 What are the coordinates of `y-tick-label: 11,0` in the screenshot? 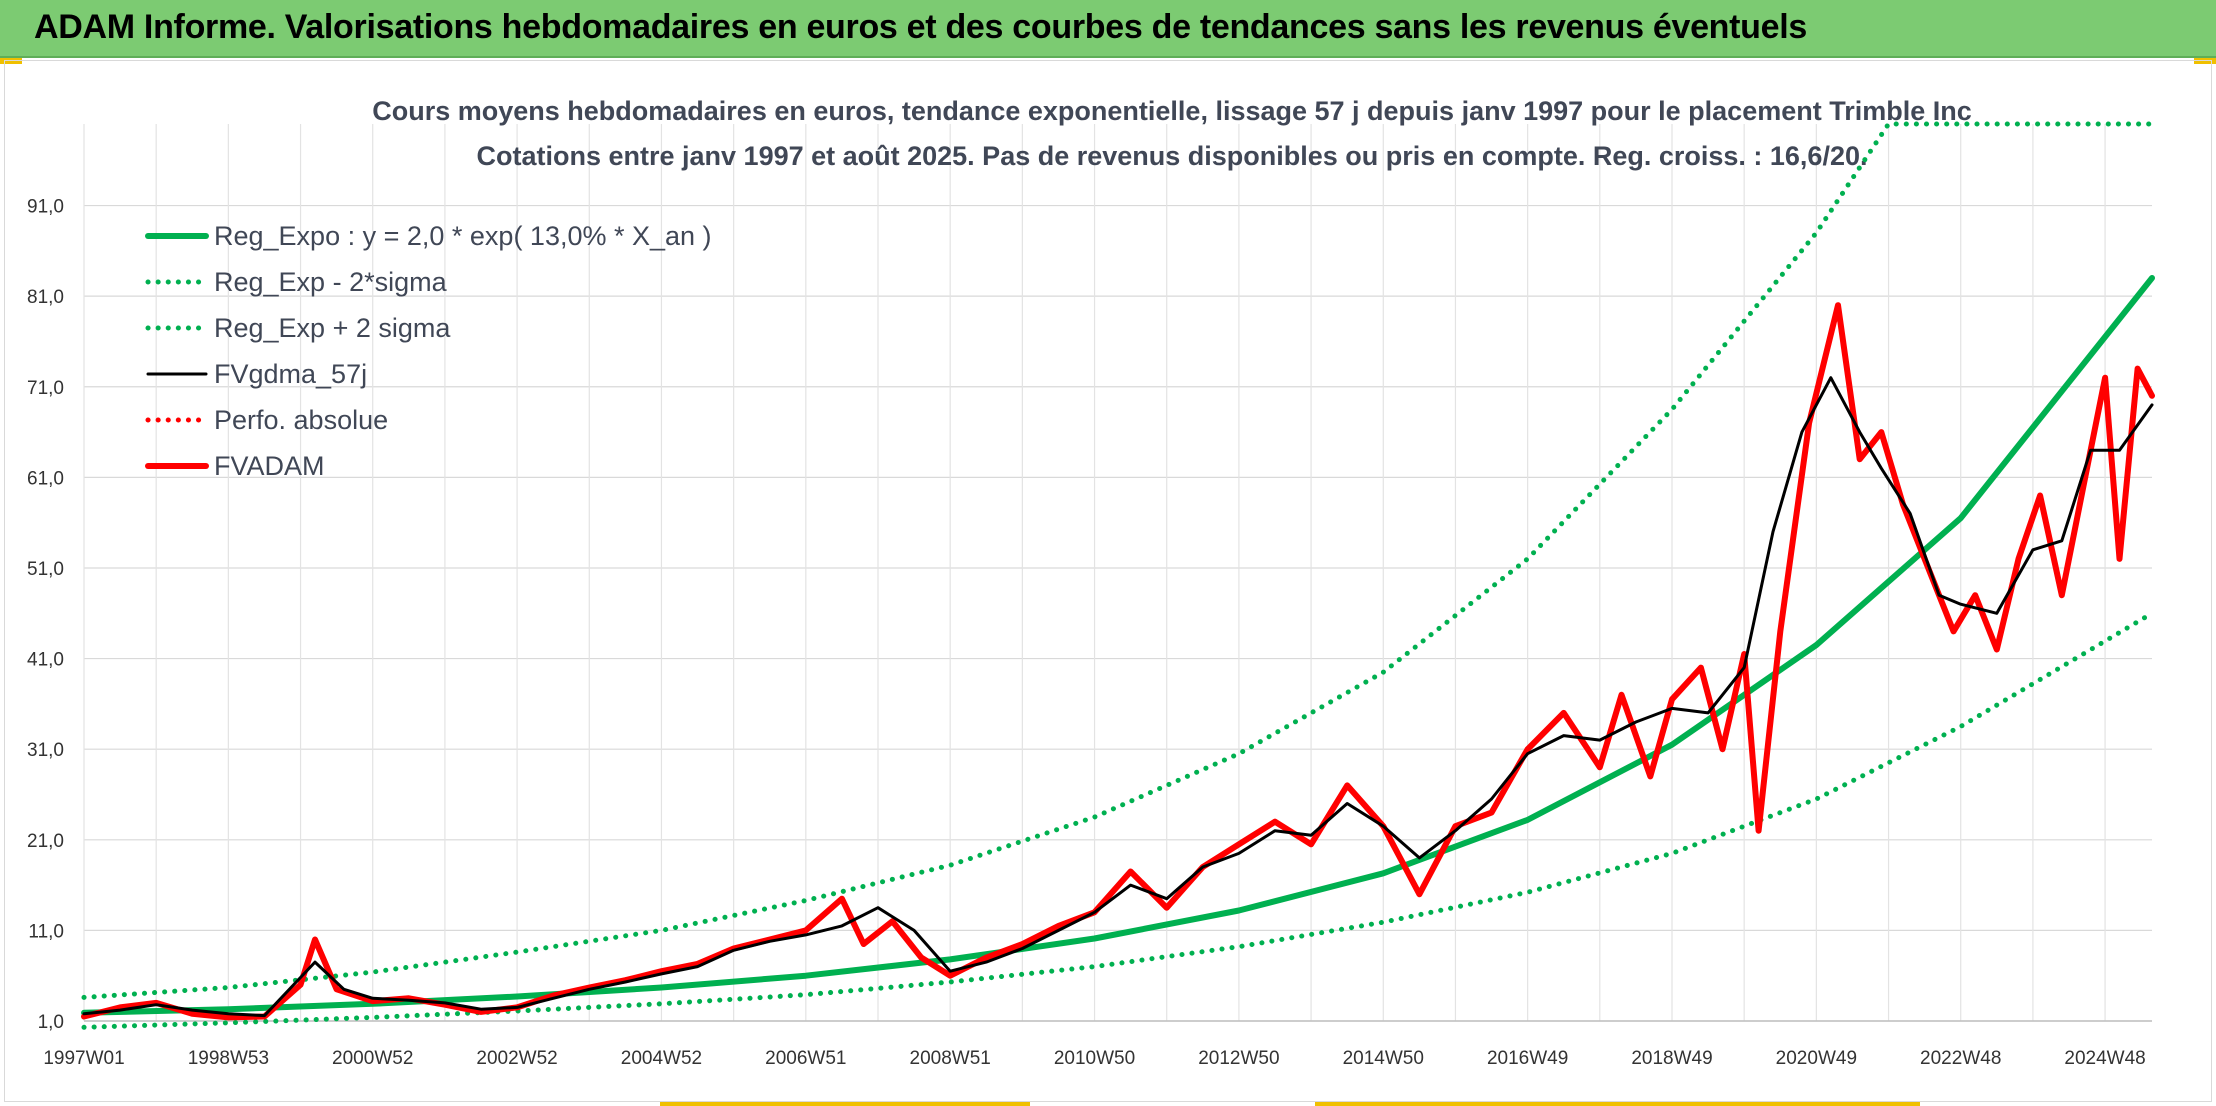 It's located at (46, 931).